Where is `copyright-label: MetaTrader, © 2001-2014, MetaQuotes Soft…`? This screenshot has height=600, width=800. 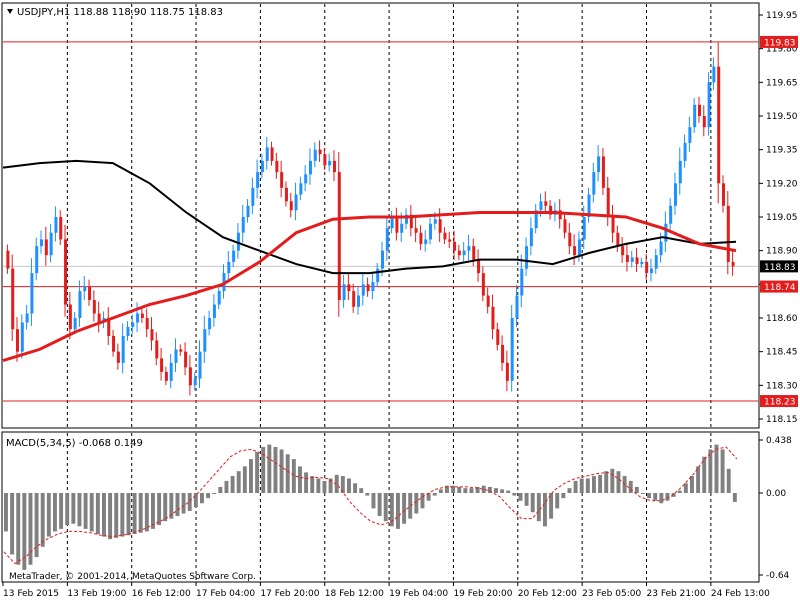
copyright-label: MetaTrader, © 2001-2014, MetaQuotes Soft… is located at coordinates (132, 577).